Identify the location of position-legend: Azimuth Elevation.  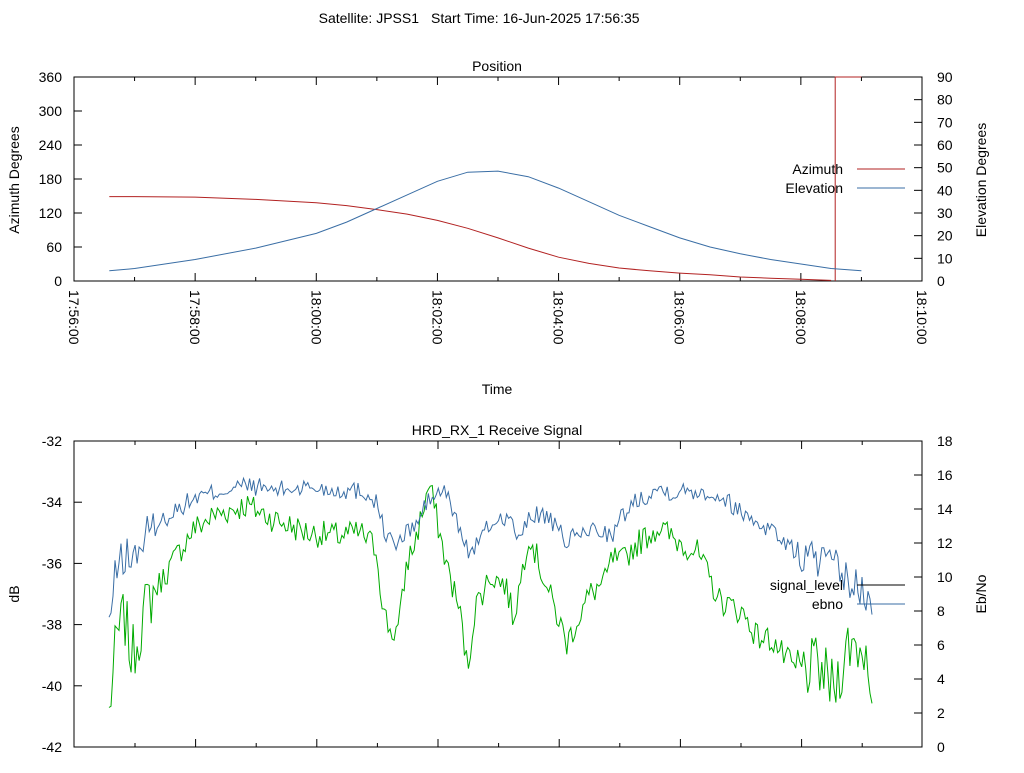
(845, 178).